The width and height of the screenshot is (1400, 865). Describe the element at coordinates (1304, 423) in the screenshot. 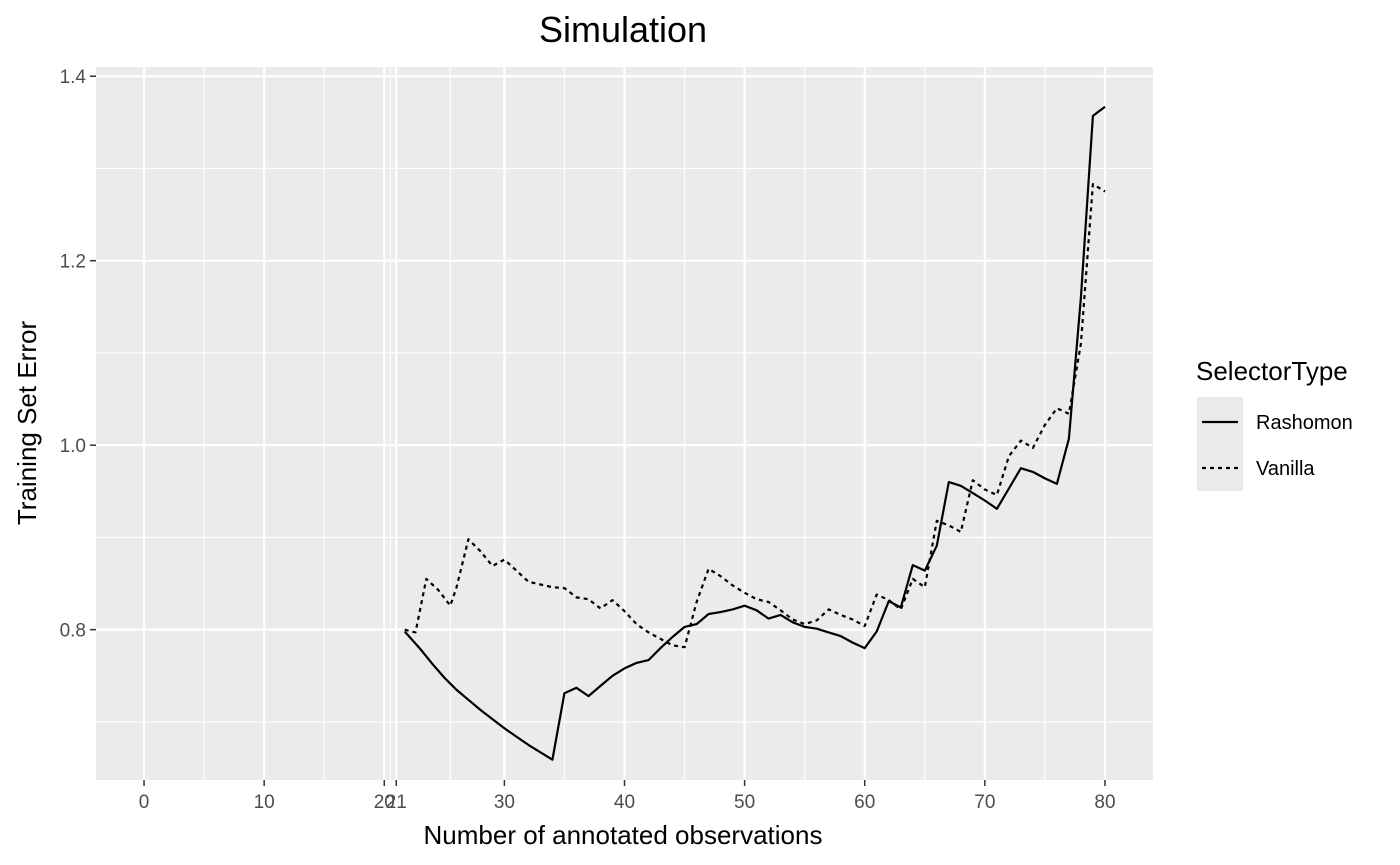

I see `legend-label-rashomon: Rashomon` at that location.